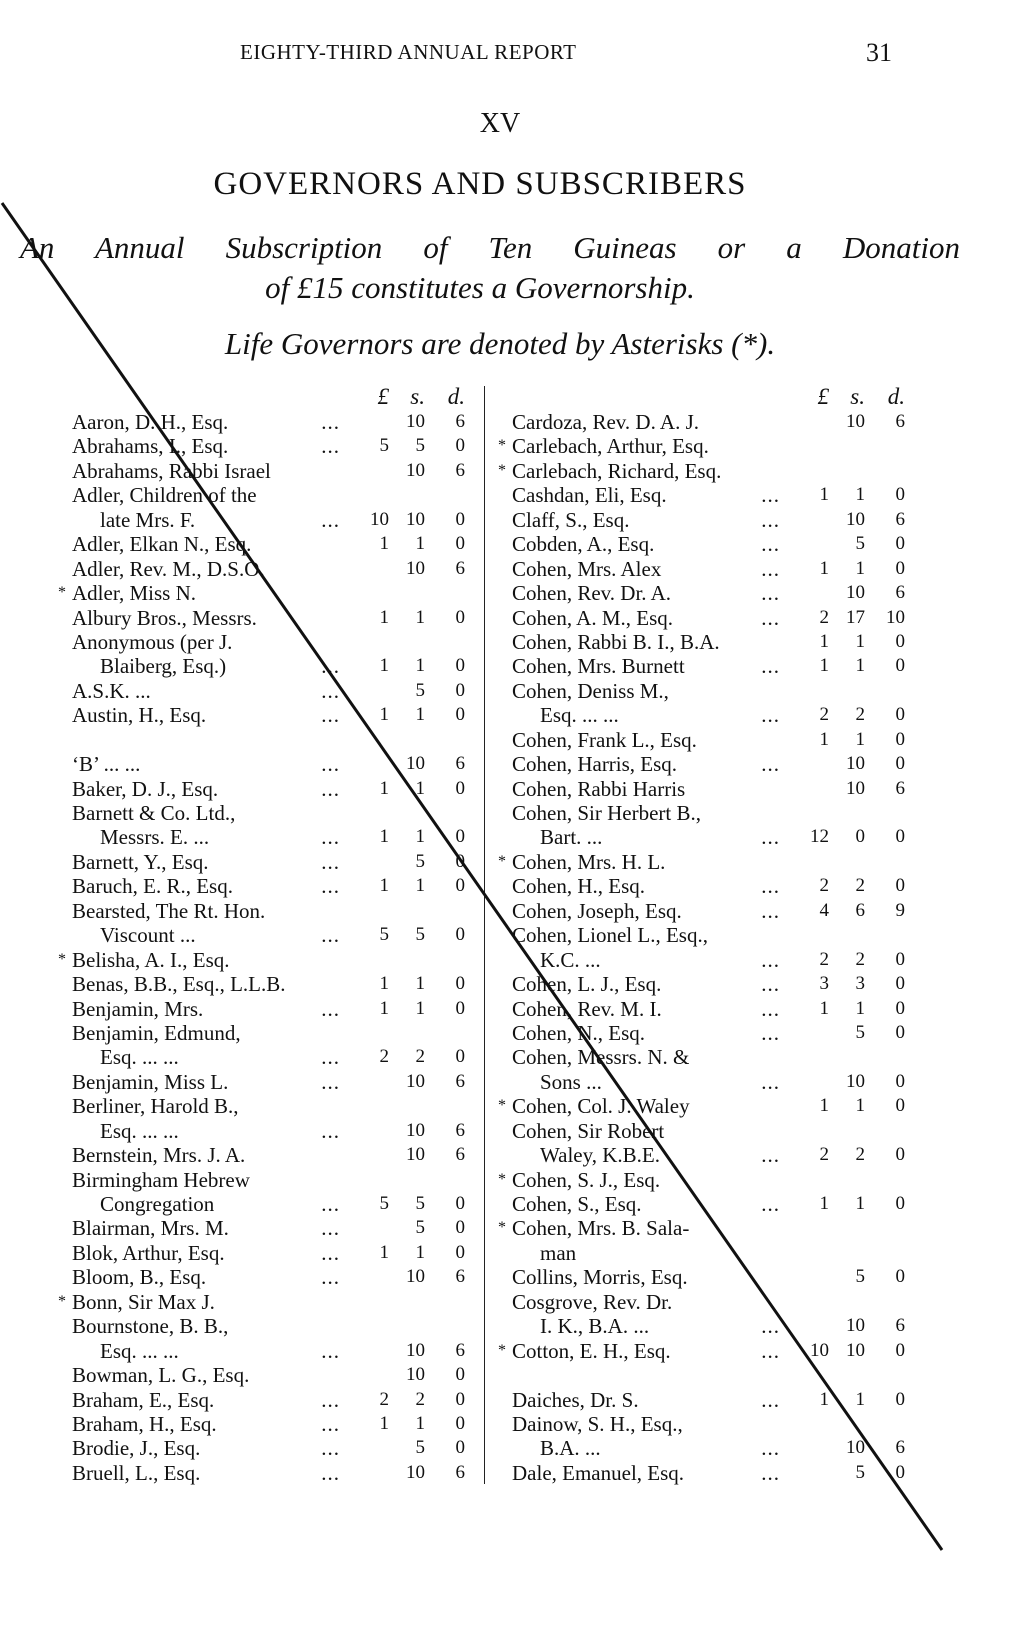 This screenshot has height=1638, width=1031. What do you see at coordinates (162, 544) in the screenshot?
I see `subscriber-name: Adler, Elkan N., Esq.` at bounding box center [162, 544].